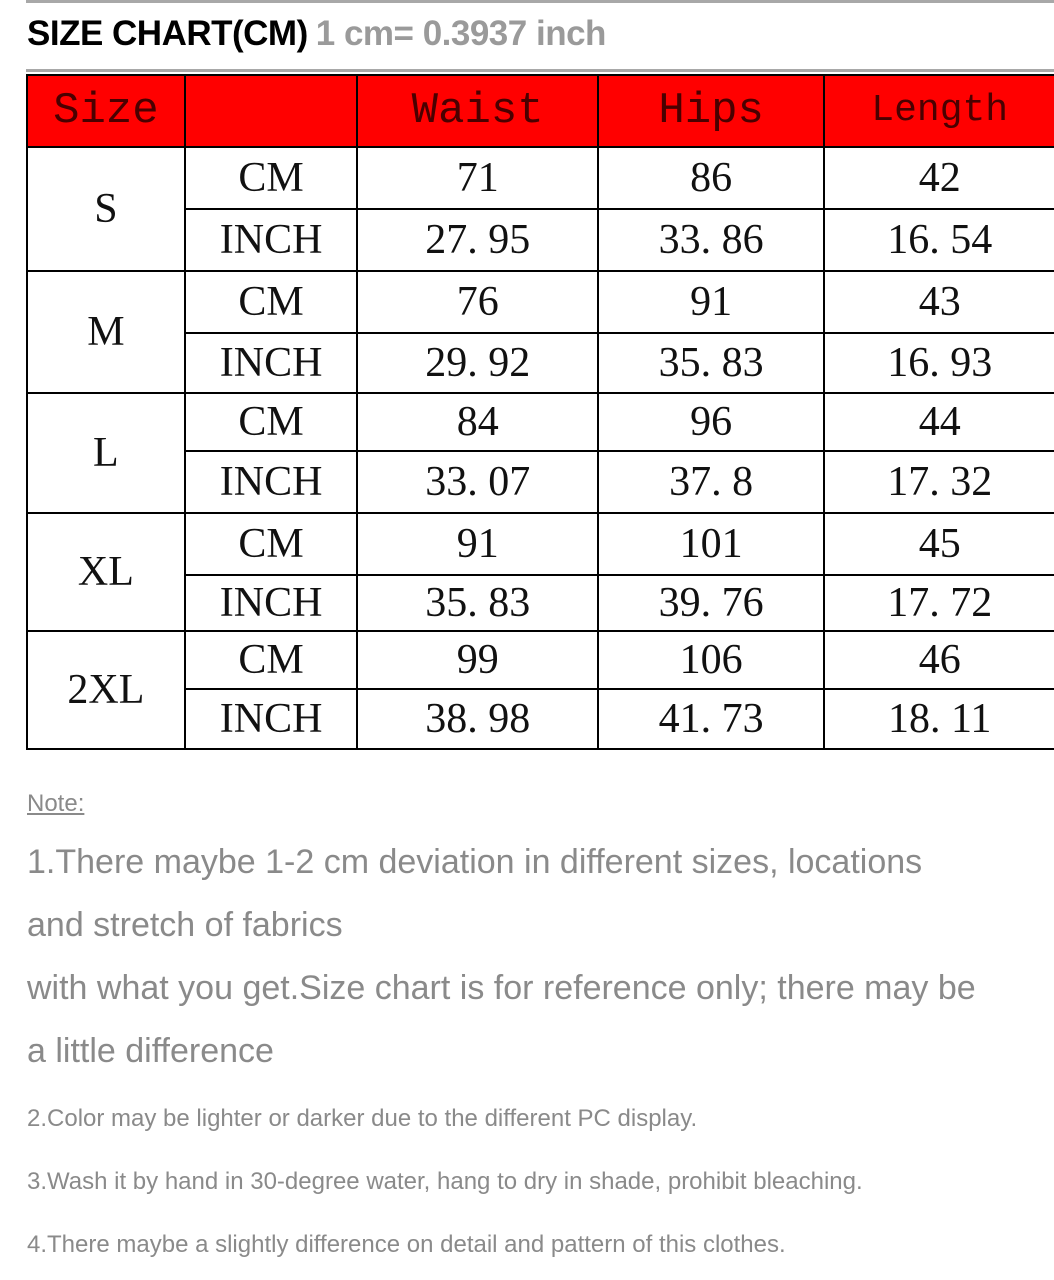 The height and width of the screenshot is (1280, 1054). I want to click on table-row: S CM 71 86 42, so click(540, 209).